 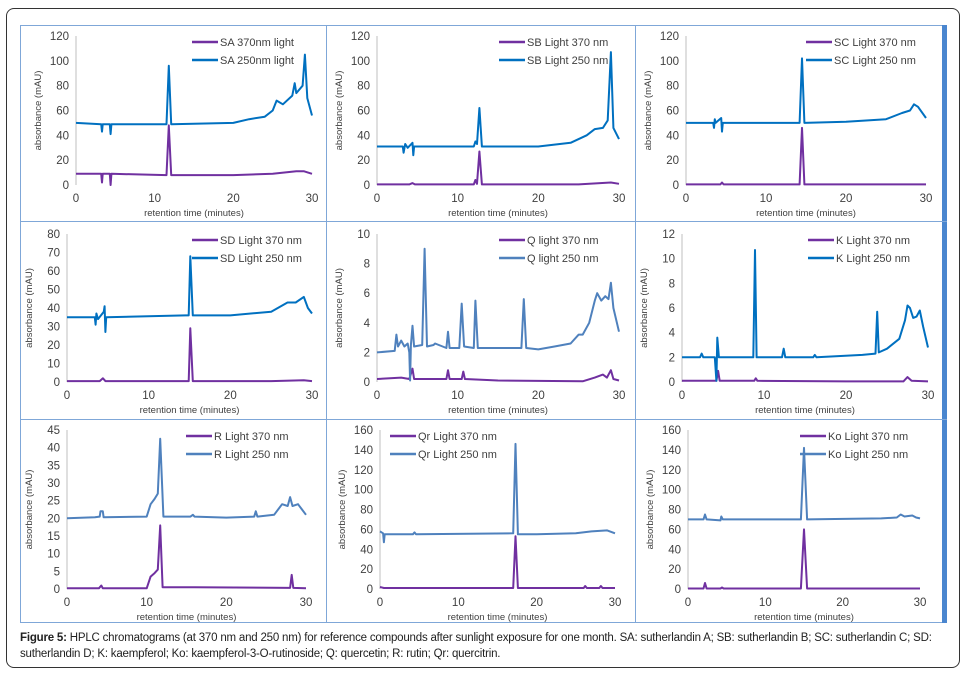 What do you see at coordinates (53, 431) in the screenshot?
I see `y-tick-label: 45` at bounding box center [53, 431].